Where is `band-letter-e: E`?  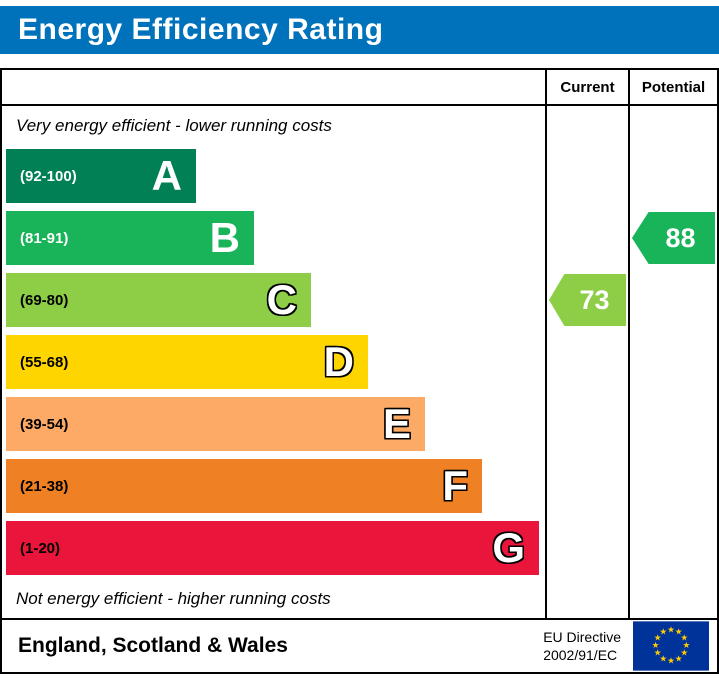
band-letter-e: E is located at coordinates (396, 423).